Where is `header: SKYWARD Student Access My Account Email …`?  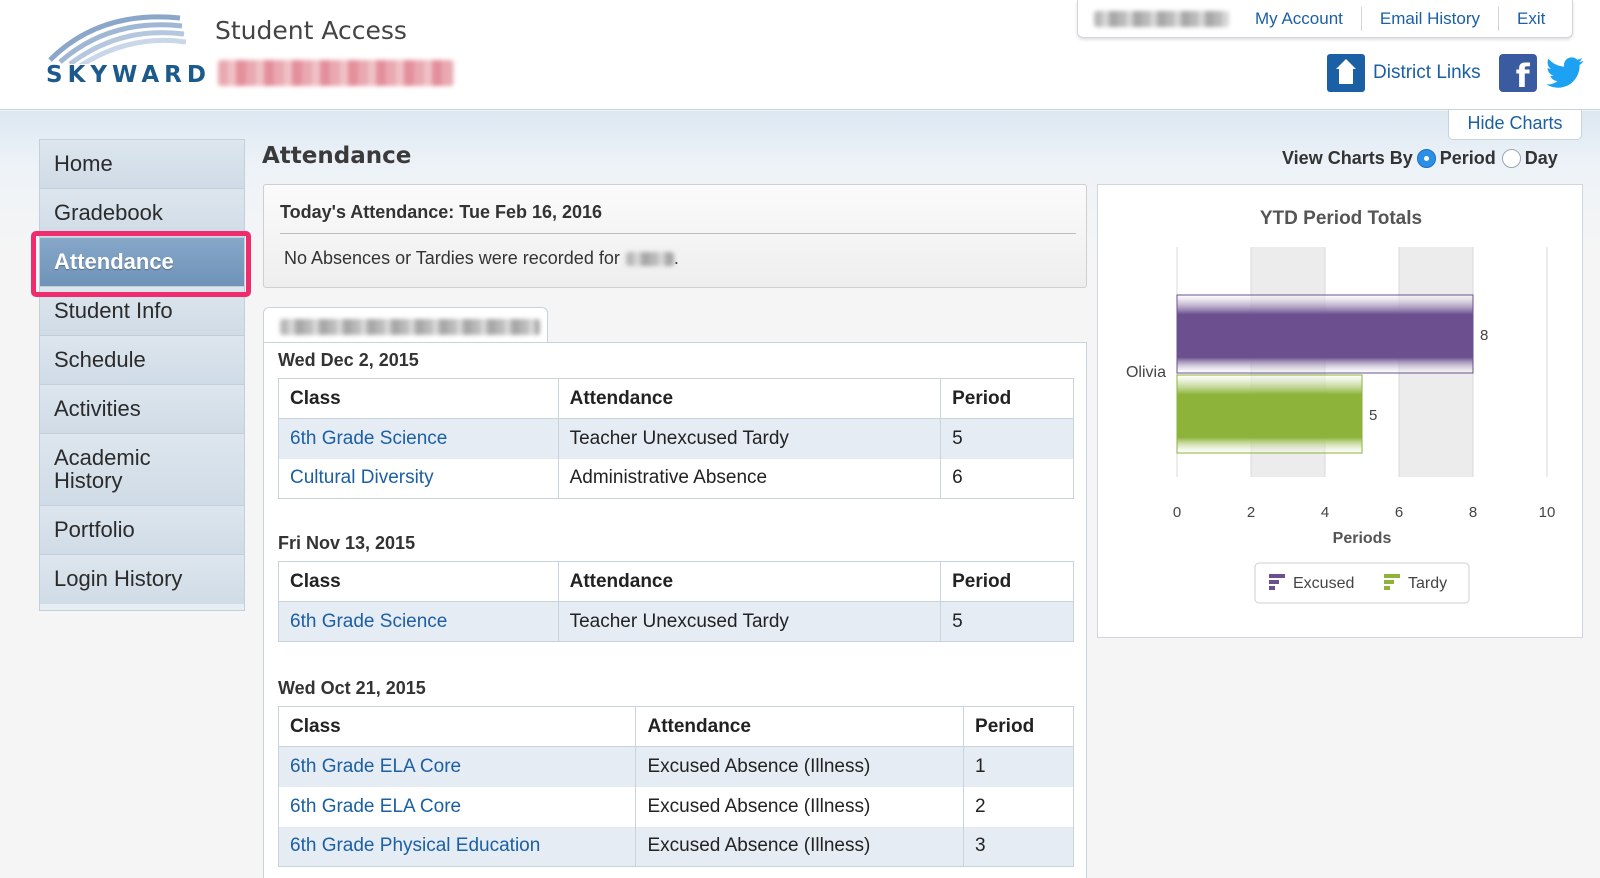
header: SKYWARD Student Access My Account Email … is located at coordinates (800, 55).